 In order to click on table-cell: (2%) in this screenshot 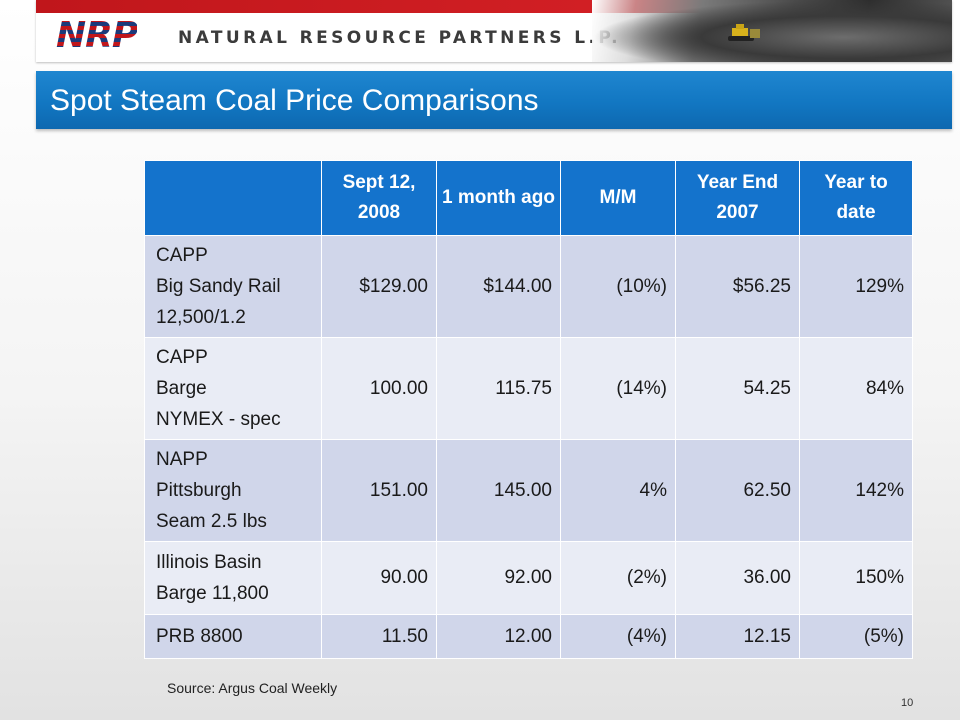, I will do `click(618, 578)`.